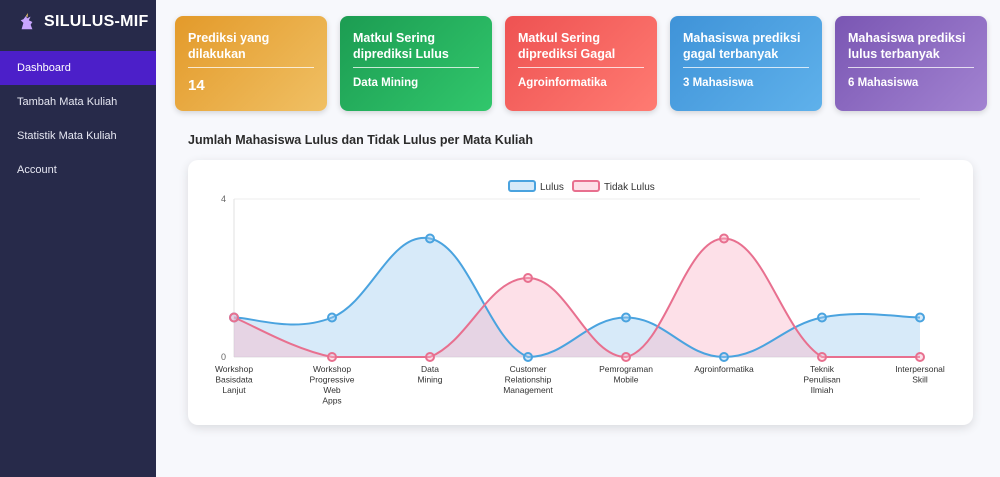  I want to click on sidebar-item-tambah-mata-kuliah: Tambah Mata Kuliah, so click(67, 102).